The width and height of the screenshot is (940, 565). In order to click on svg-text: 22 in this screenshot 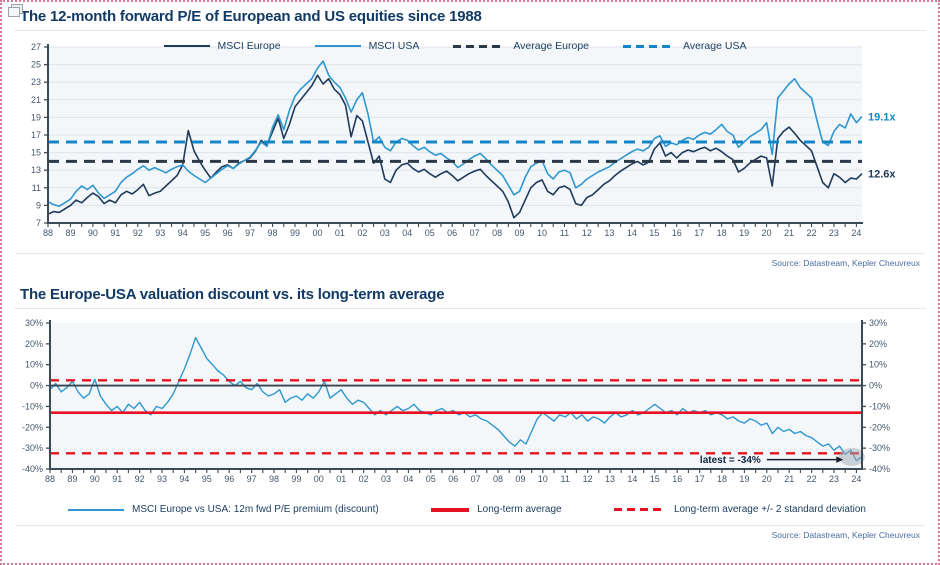, I will do `click(812, 479)`.